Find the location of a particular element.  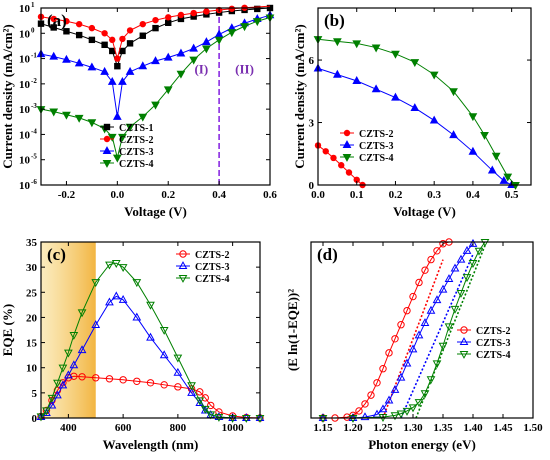

y-tick-label: 35 is located at coordinates (32, 243).